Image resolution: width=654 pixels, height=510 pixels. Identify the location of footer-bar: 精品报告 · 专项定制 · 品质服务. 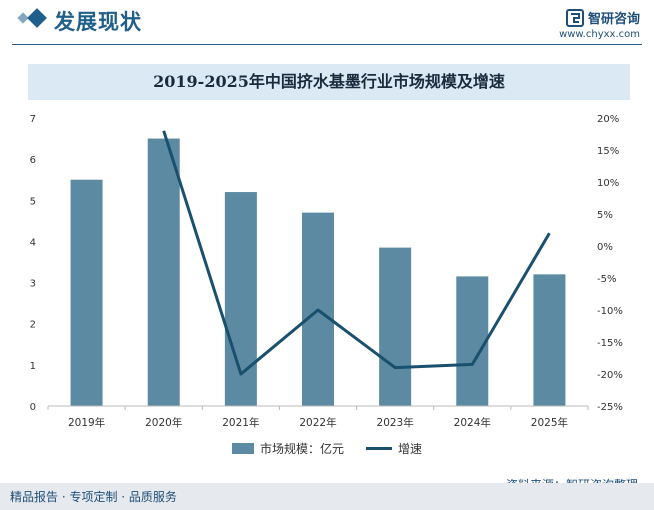
(327, 496).